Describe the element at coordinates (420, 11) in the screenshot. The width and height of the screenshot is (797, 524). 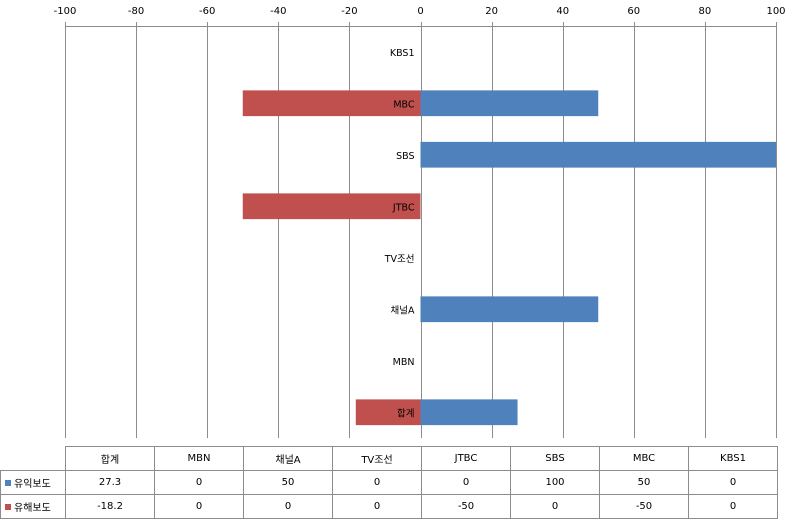
I see `x-tick-label: 0` at that location.